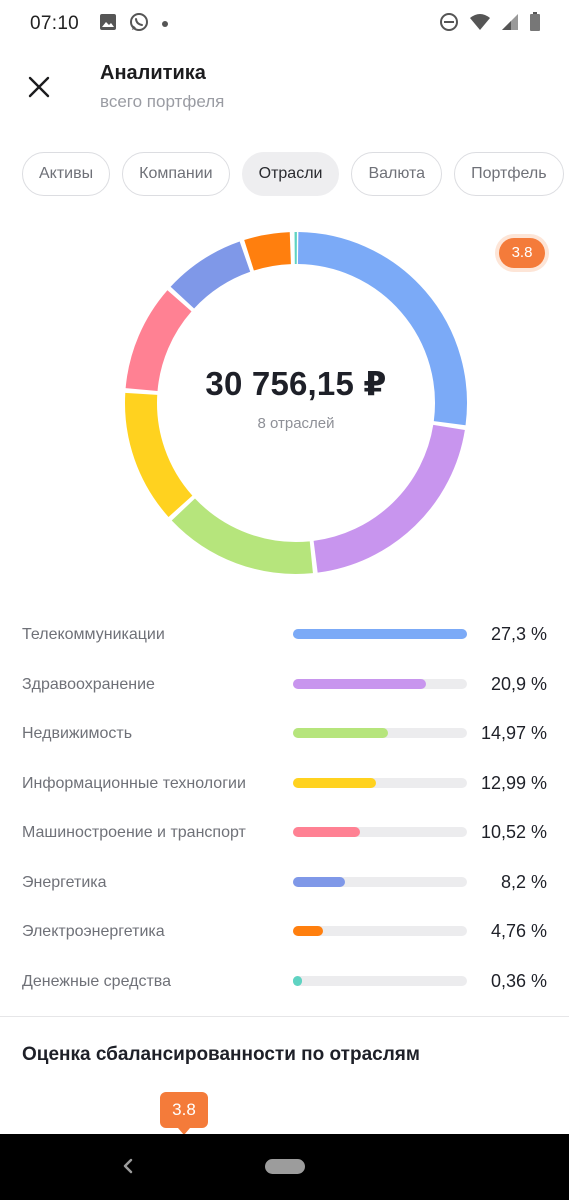  What do you see at coordinates (518, 634) in the screenshot?
I see `sector-percent: 27,3 %` at bounding box center [518, 634].